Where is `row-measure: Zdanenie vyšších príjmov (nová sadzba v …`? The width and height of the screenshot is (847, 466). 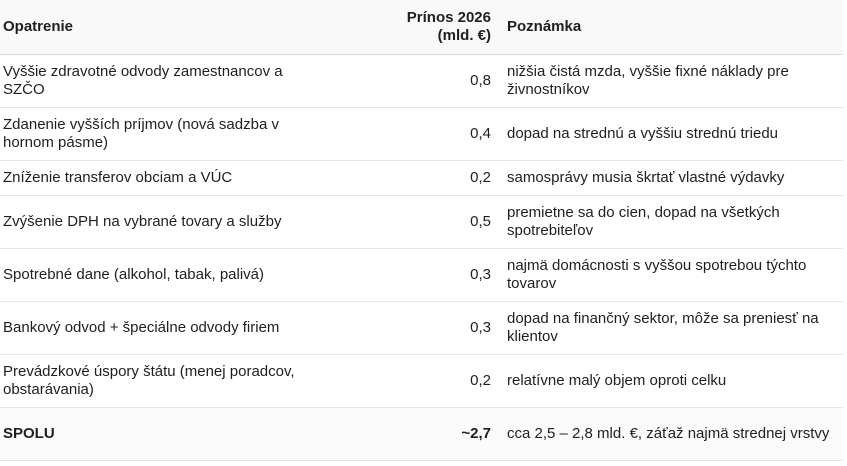 row-measure: Zdanenie vyšších príjmov (nová sadzba v … is located at coordinates (165, 134).